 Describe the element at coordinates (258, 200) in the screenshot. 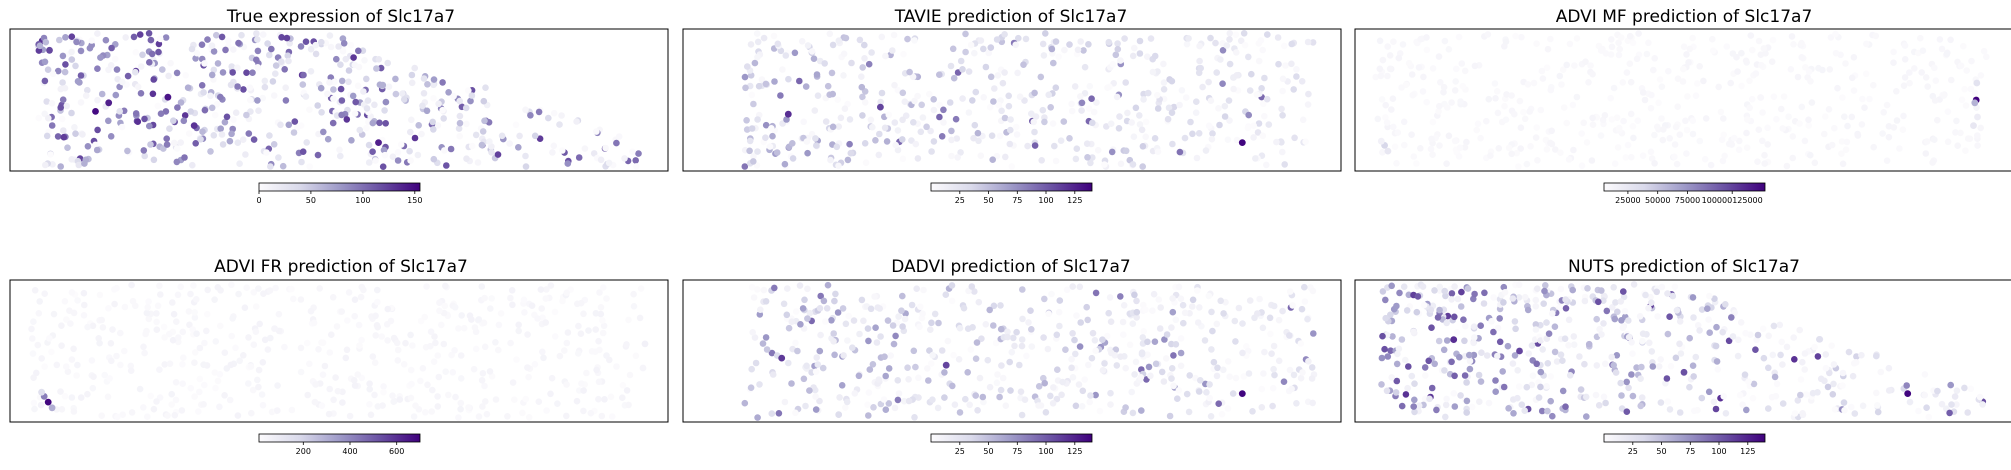

I see `colorbar-tick-label: 0` at that location.